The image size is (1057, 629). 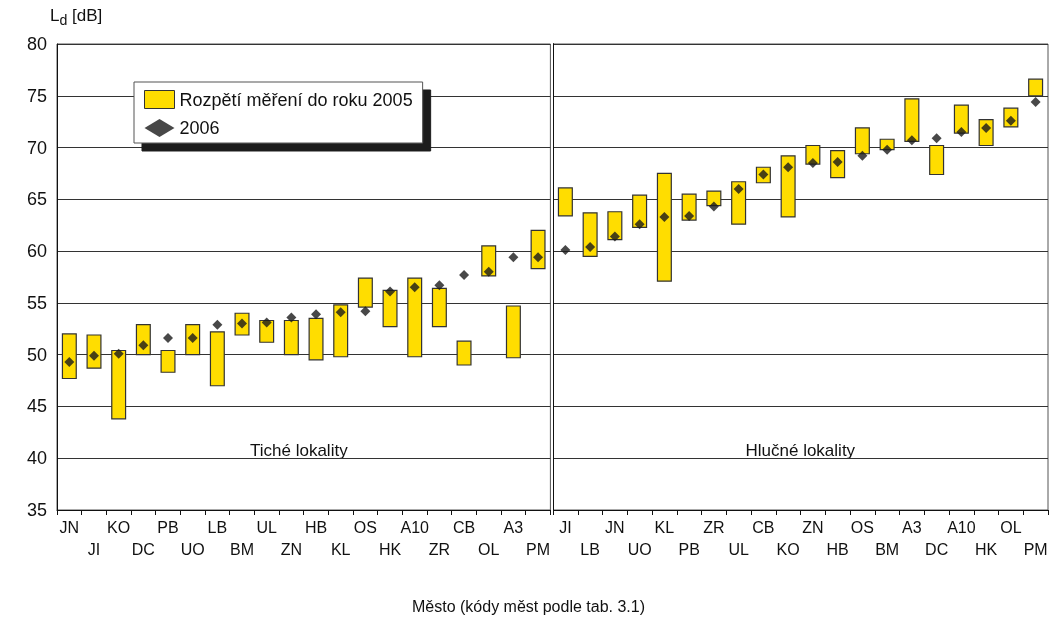 What do you see at coordinates (296, 99) in the screenshot?
I see `legend-label: Rozpětí měření do roku 2005` at bounding box center [296, 99].